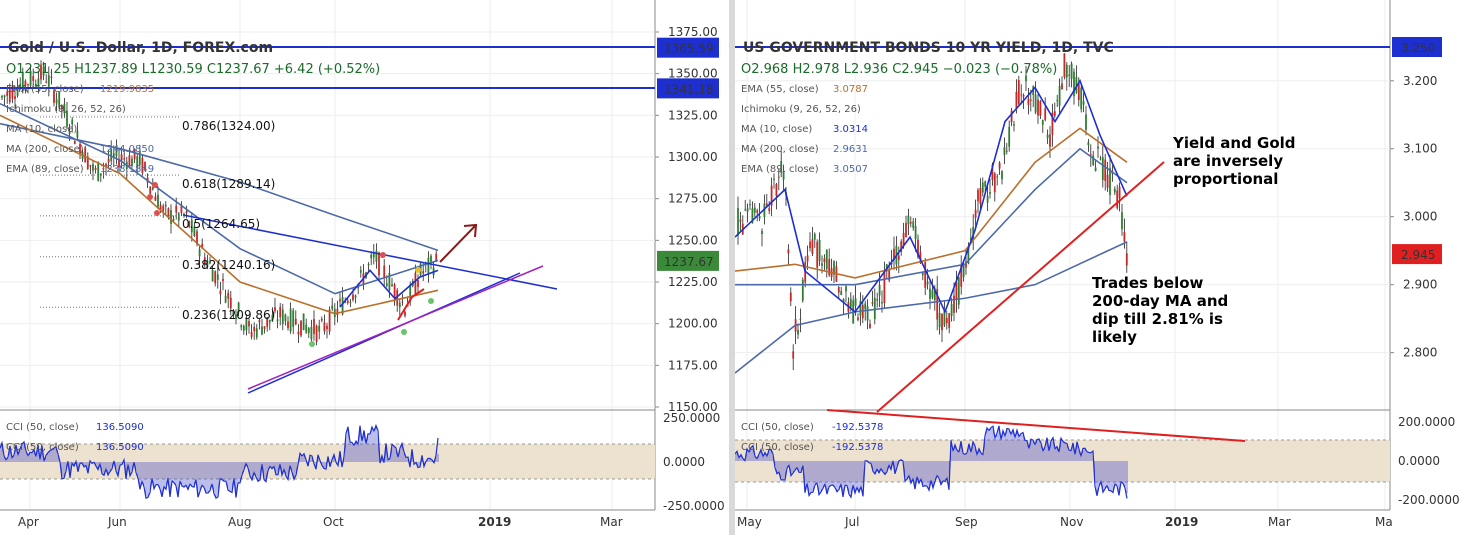  I want to click on gold-falling-trendline, so click(370, 252).